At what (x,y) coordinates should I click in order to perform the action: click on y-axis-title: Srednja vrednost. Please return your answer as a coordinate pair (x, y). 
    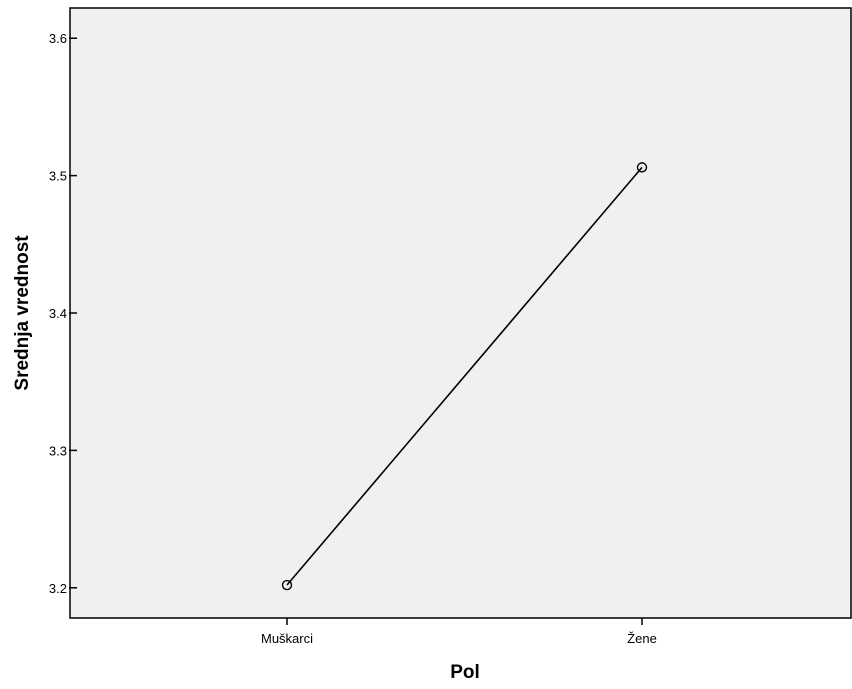
    Looking at the image, I should click on (22, 313).